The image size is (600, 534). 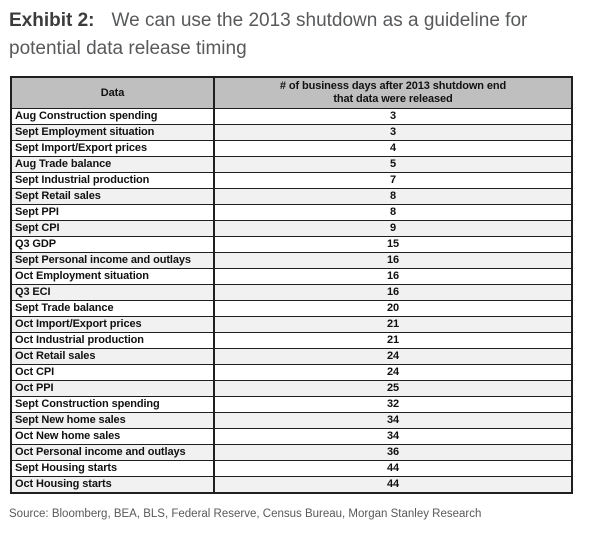 What do you see at coordinates (112, 92) in the screenshot?
I see `column-header-data: Data` at bounding box center [112, 92].